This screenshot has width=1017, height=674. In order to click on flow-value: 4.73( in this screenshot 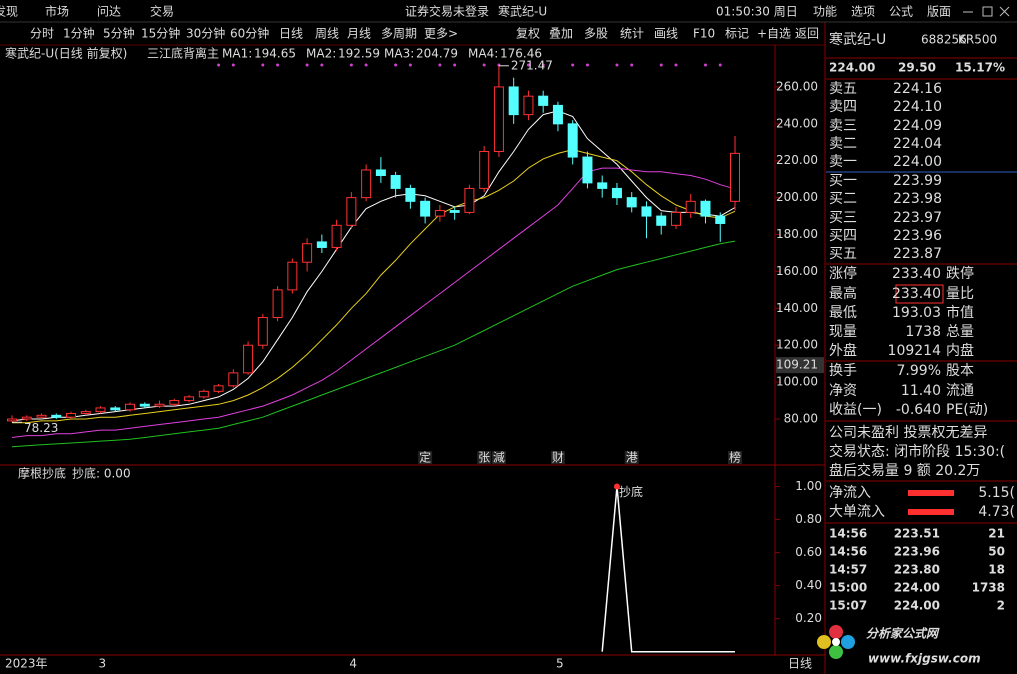, I will do `click(996, 512)`.